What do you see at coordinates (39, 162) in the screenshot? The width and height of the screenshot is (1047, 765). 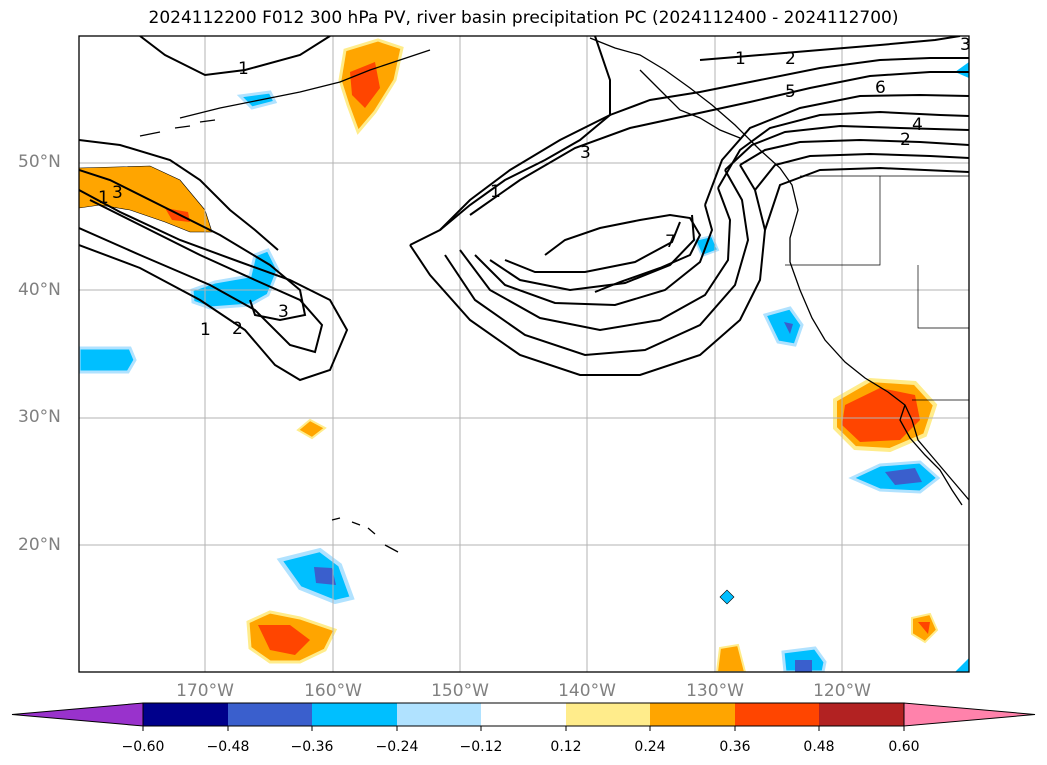 I see `lat-label: 50°N` at bounding box center [39, 162].